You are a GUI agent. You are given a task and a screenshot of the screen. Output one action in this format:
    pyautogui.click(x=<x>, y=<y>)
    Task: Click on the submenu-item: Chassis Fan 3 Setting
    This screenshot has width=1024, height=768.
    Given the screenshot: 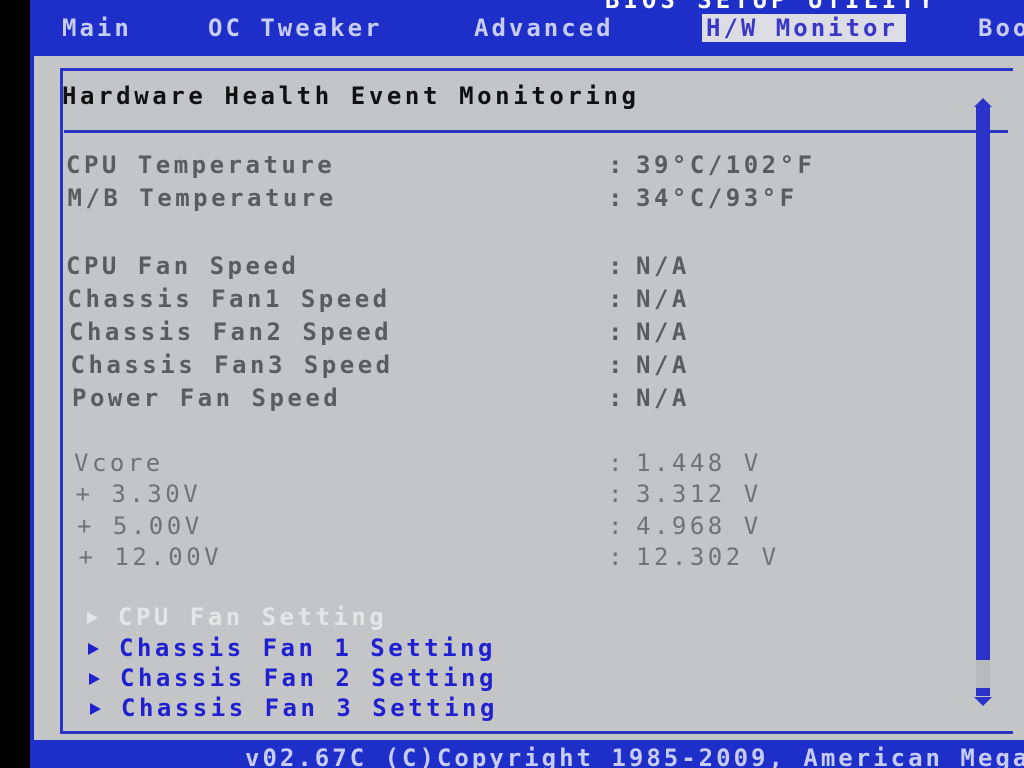 What is the action you would take?
    pyautogui.click(x=309, y=708)
    